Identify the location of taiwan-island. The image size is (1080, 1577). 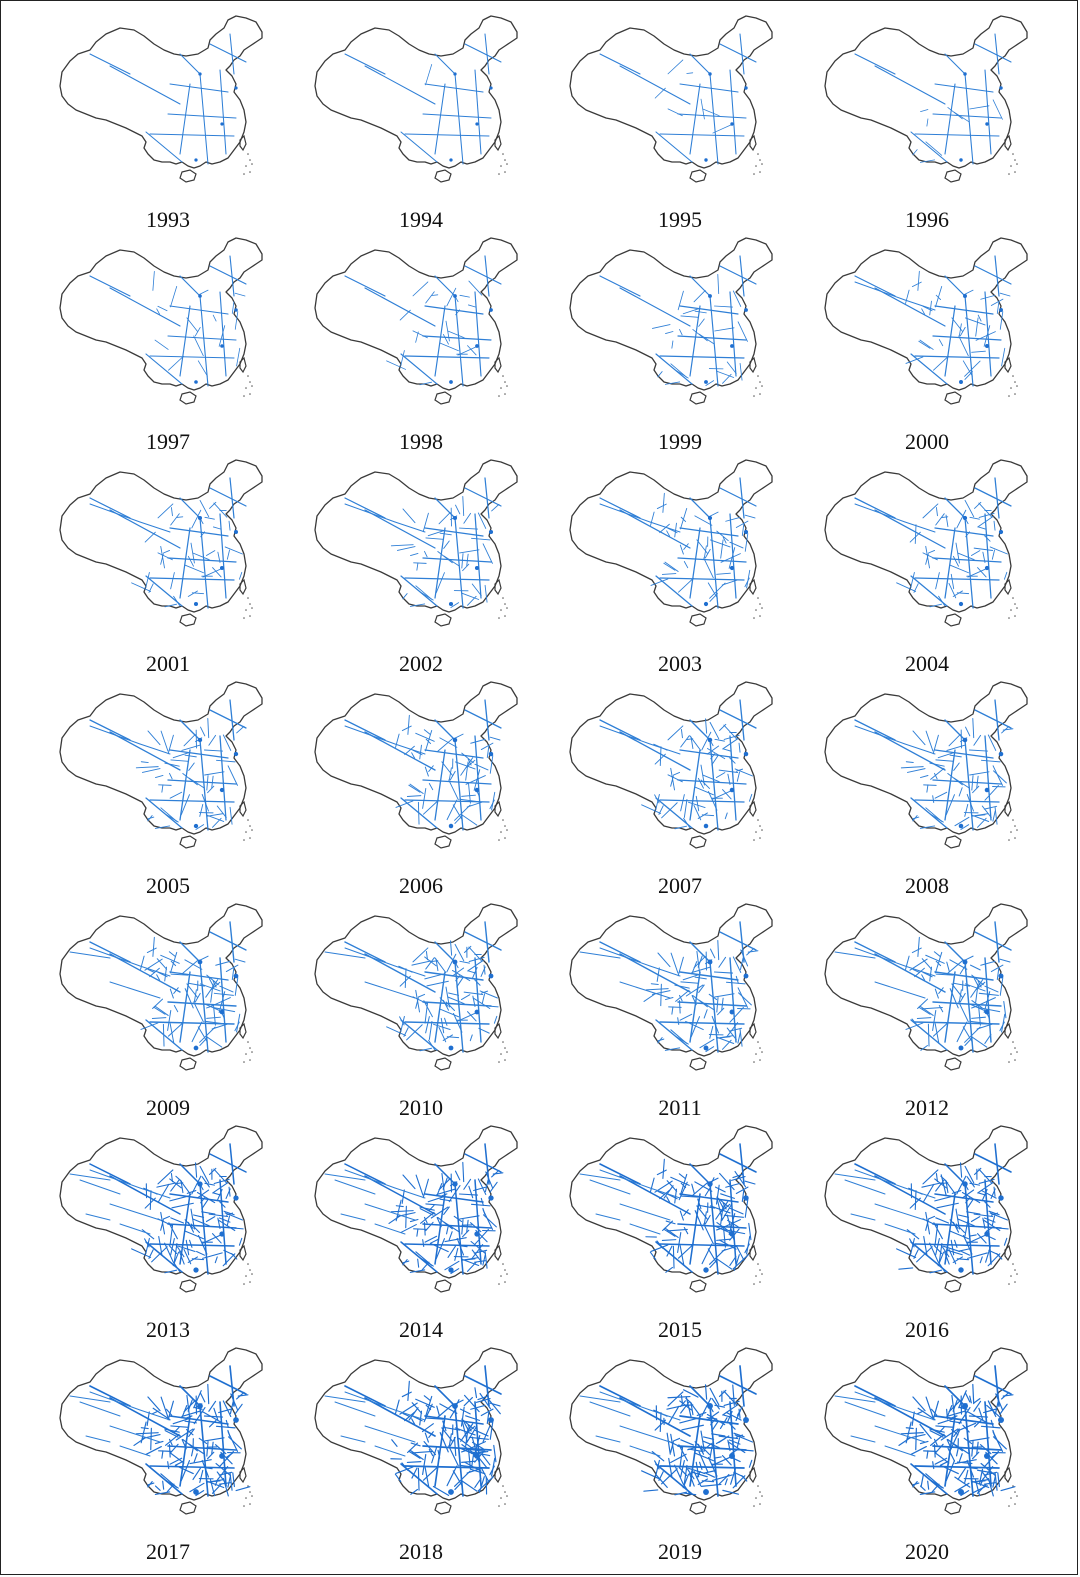
(753, 1475).